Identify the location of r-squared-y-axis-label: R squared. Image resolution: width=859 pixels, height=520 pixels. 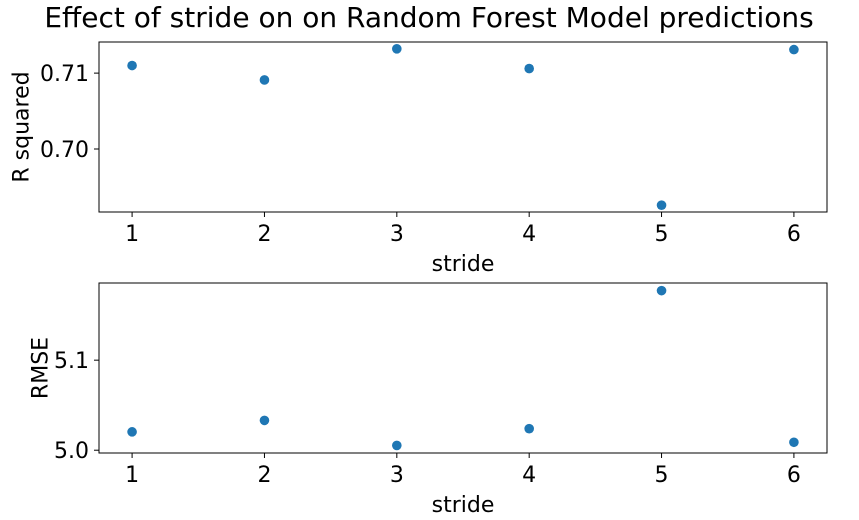
(22, 126).